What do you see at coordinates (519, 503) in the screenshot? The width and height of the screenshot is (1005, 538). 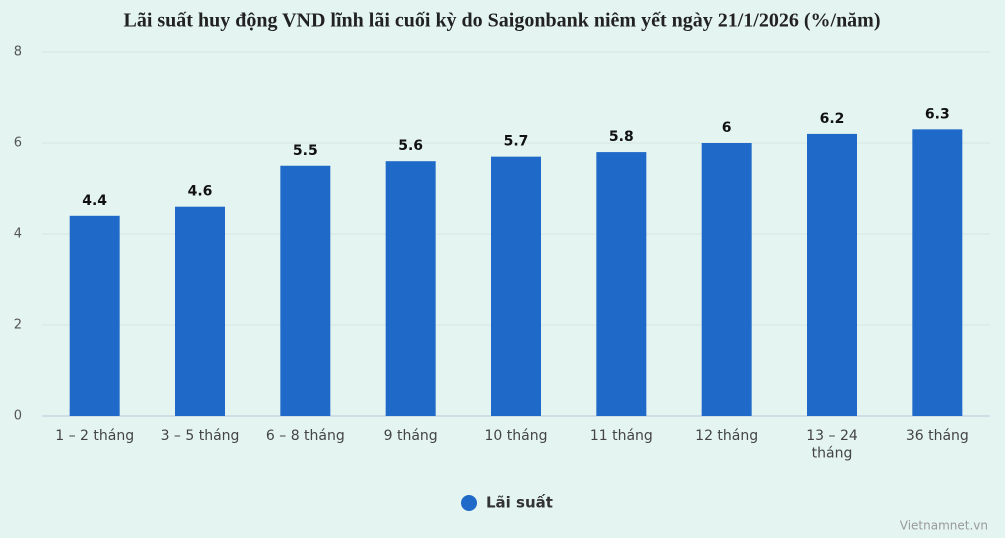 I see `legend-label: Lãi suất` at bounding box center [519, 503].